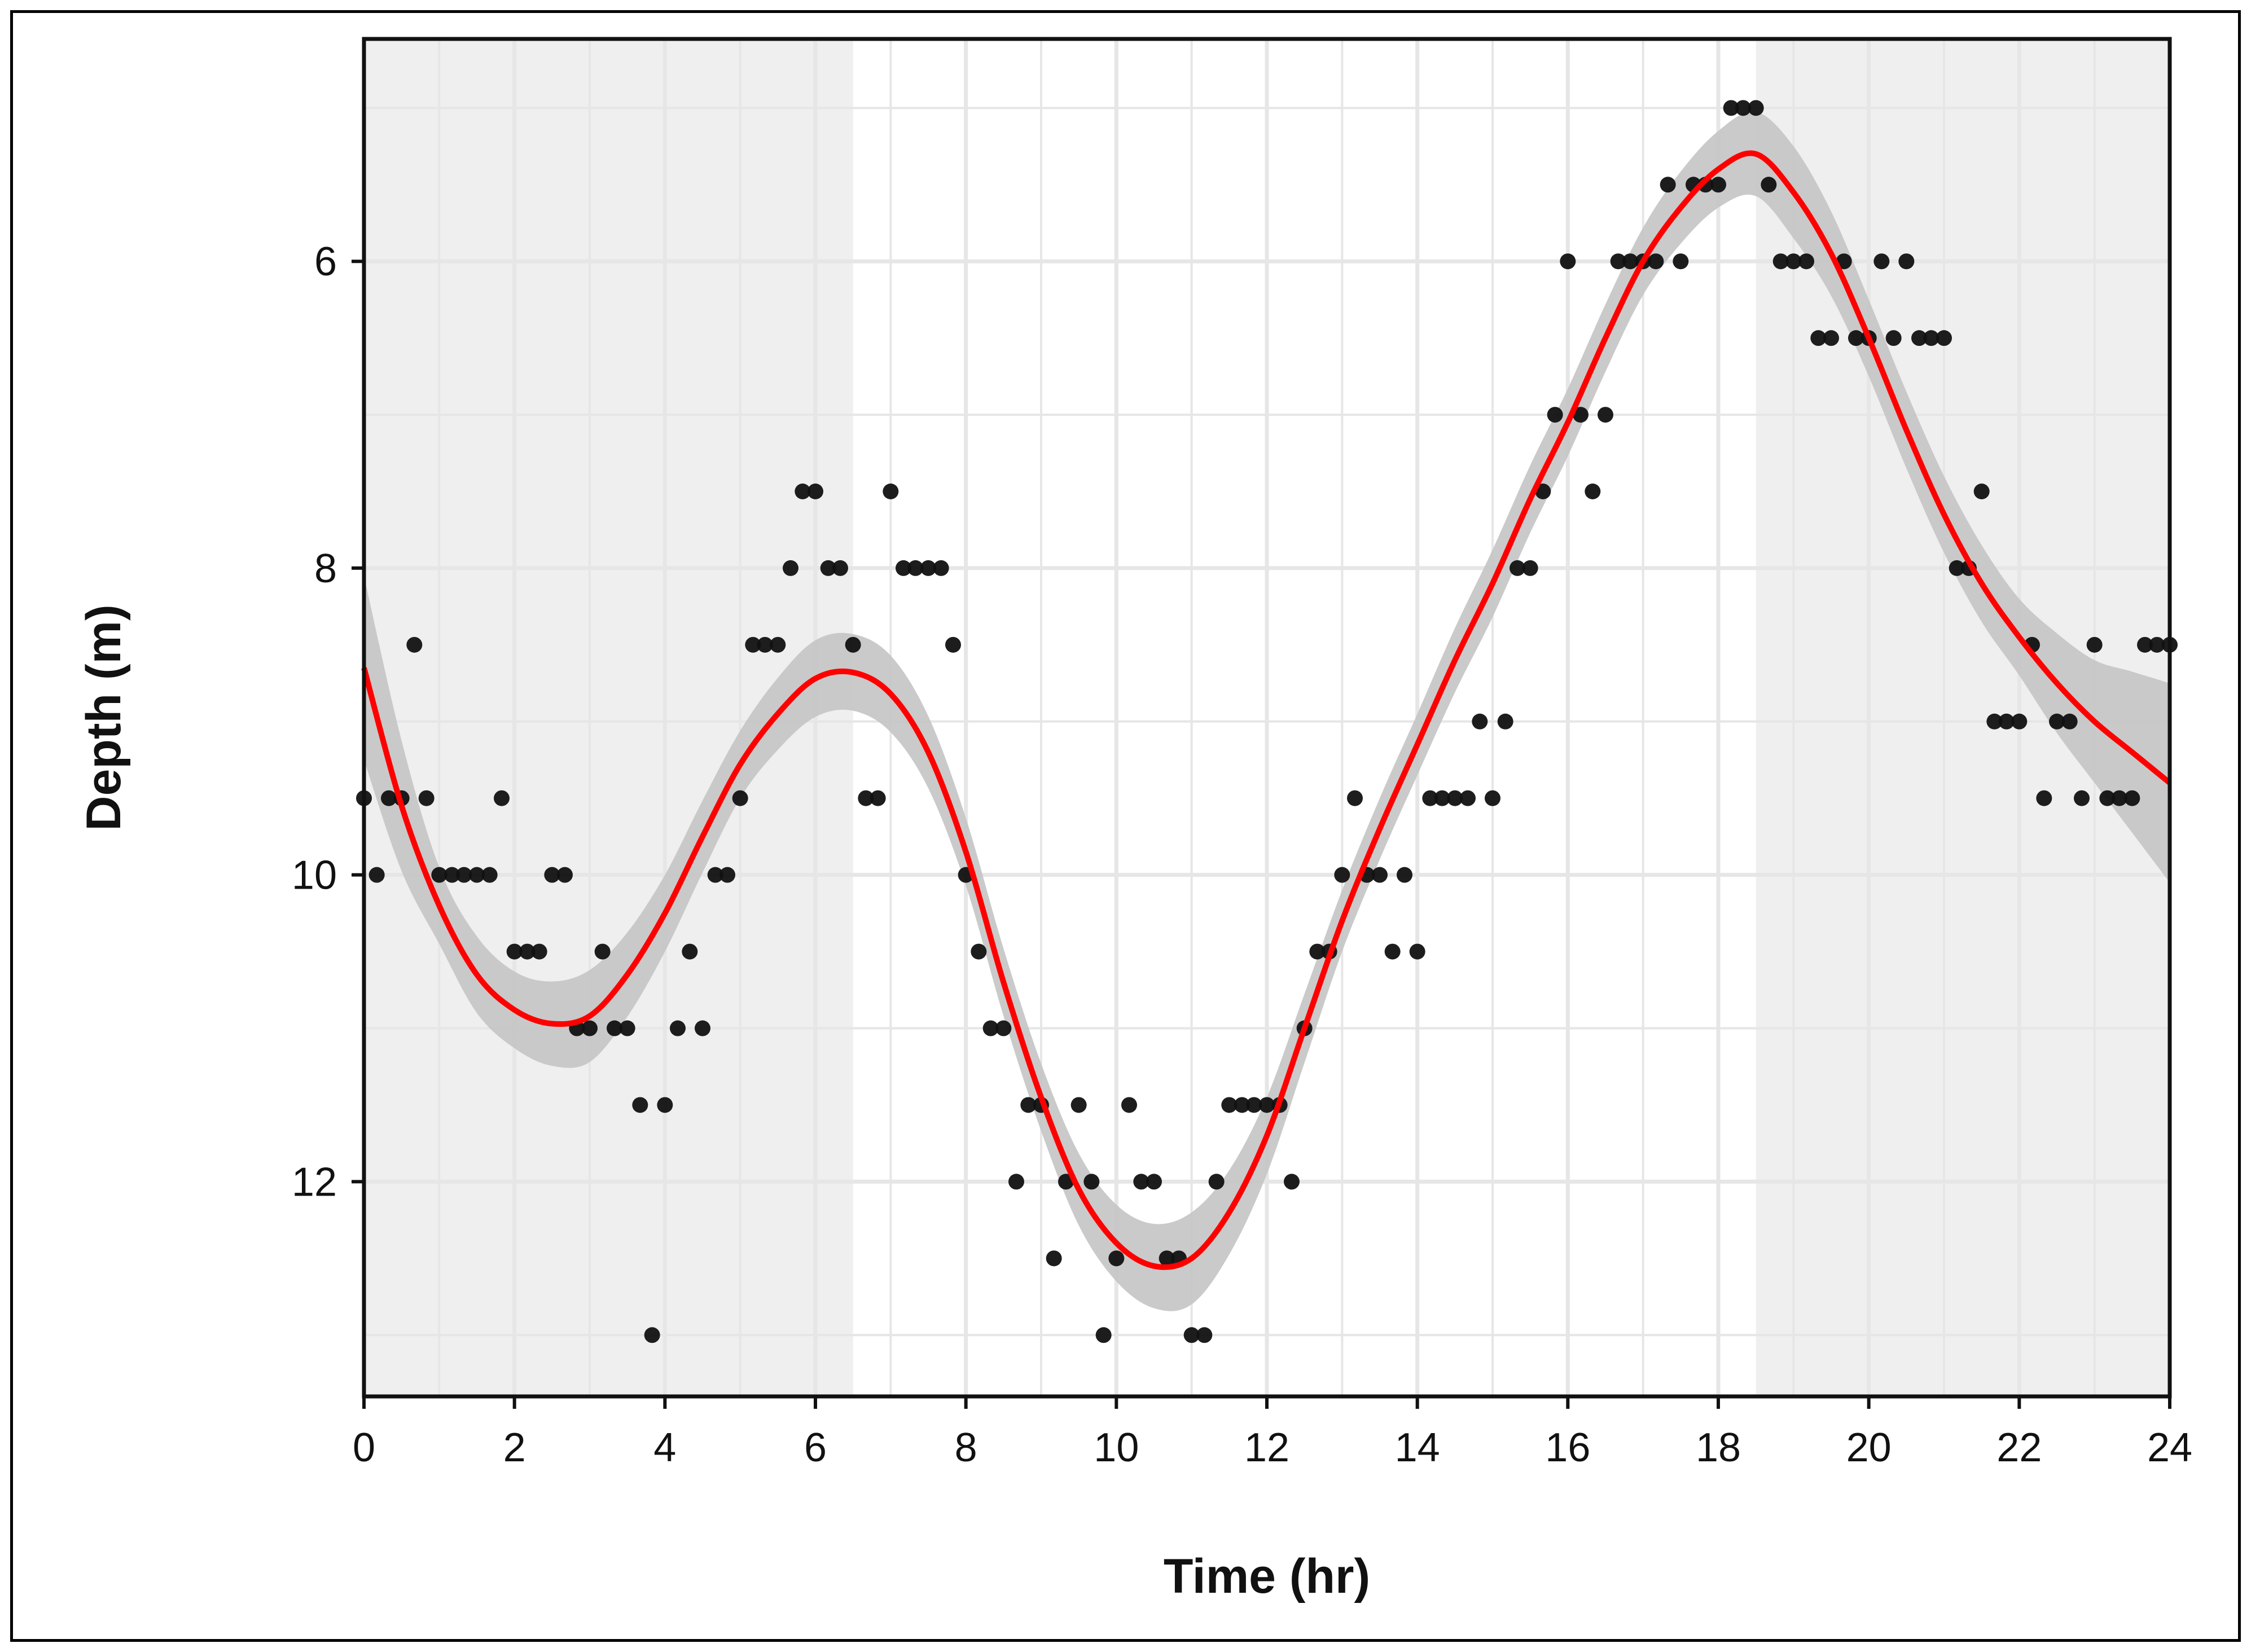  Describe the element at coordinates (314, 1182) in the screenshot. I see `y-tick-label: 12` at that location.